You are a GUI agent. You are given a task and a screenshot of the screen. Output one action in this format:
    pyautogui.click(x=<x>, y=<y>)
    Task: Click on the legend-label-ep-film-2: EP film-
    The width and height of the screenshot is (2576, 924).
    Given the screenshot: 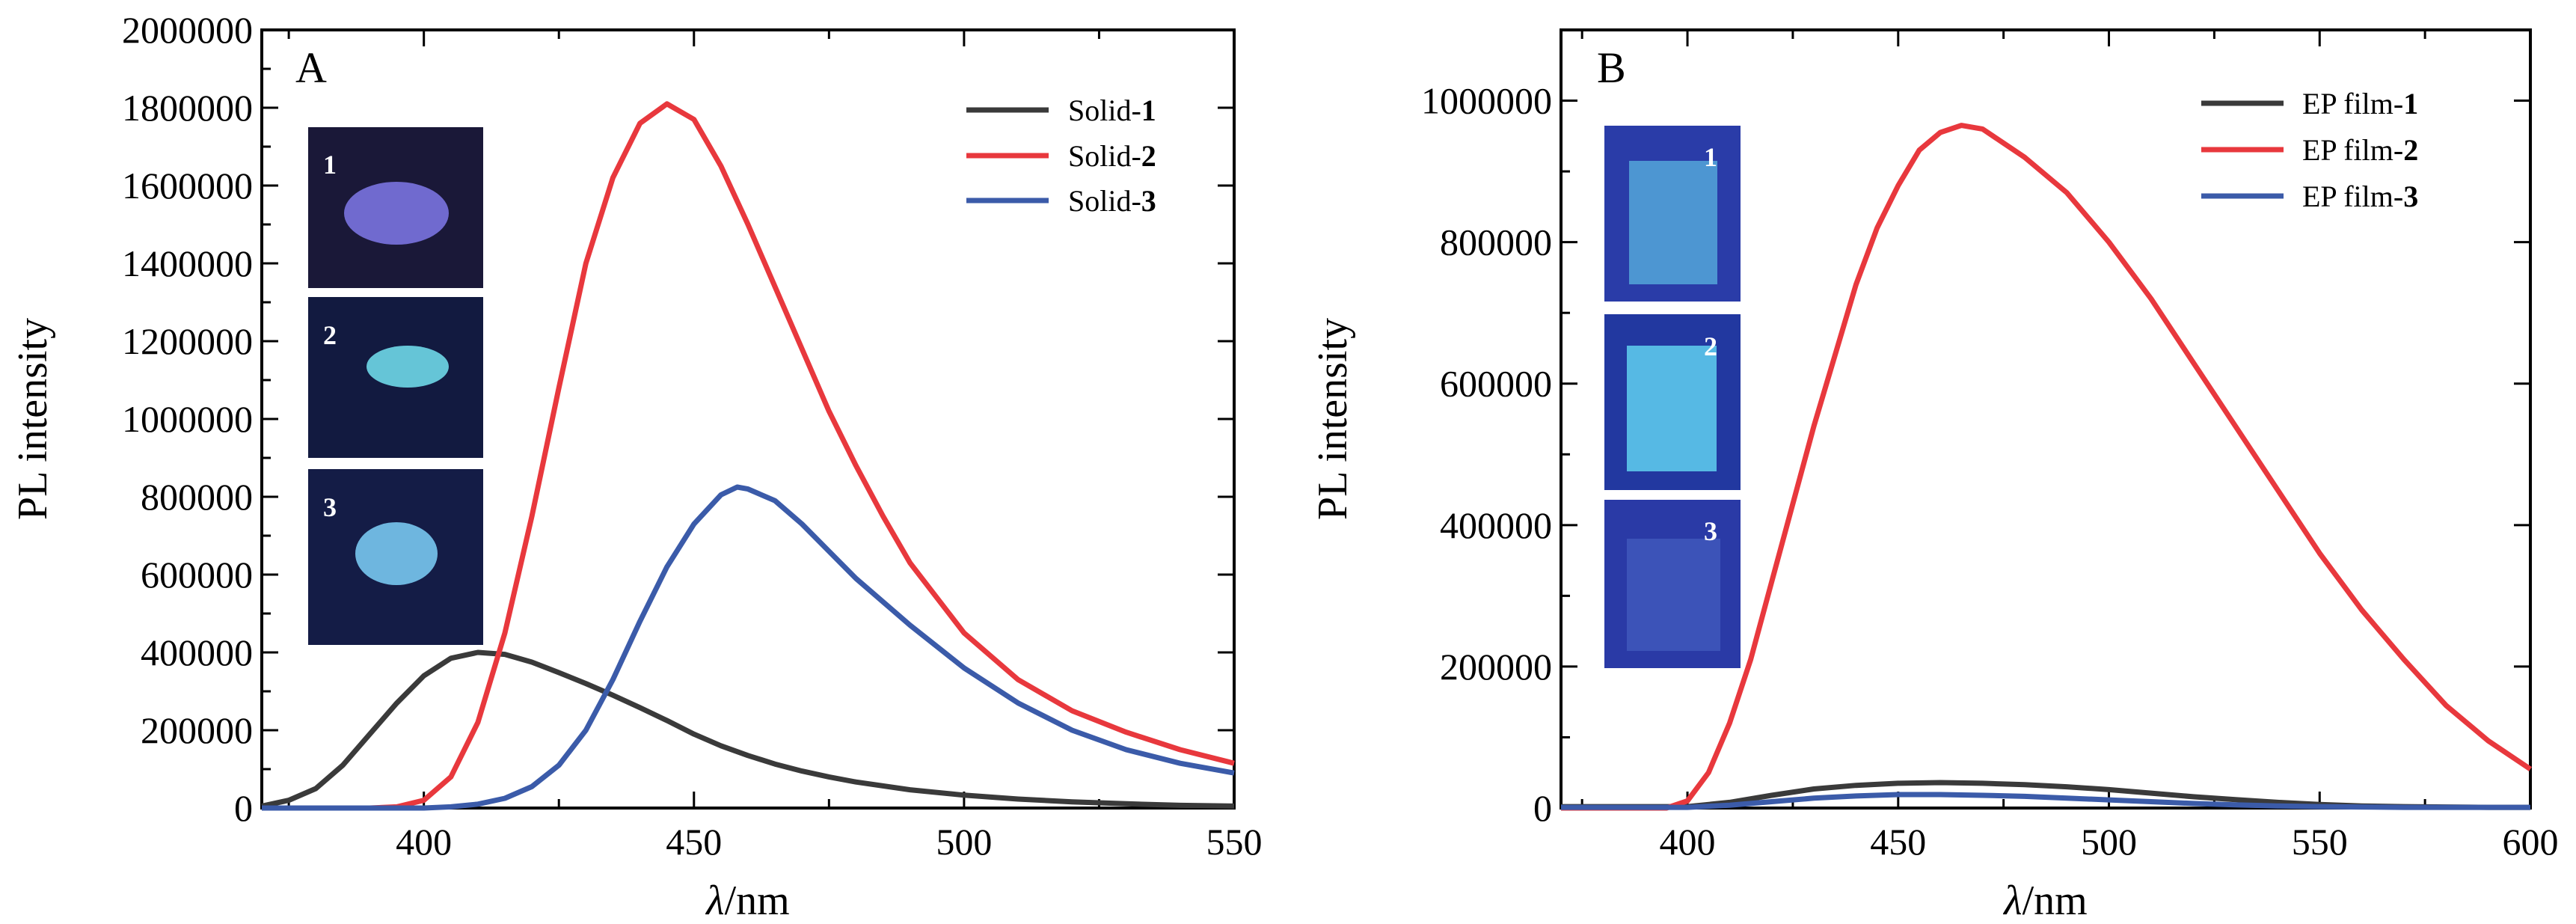 What is the action you would take?
    pyautogui.click(x=2352, y=150)
    